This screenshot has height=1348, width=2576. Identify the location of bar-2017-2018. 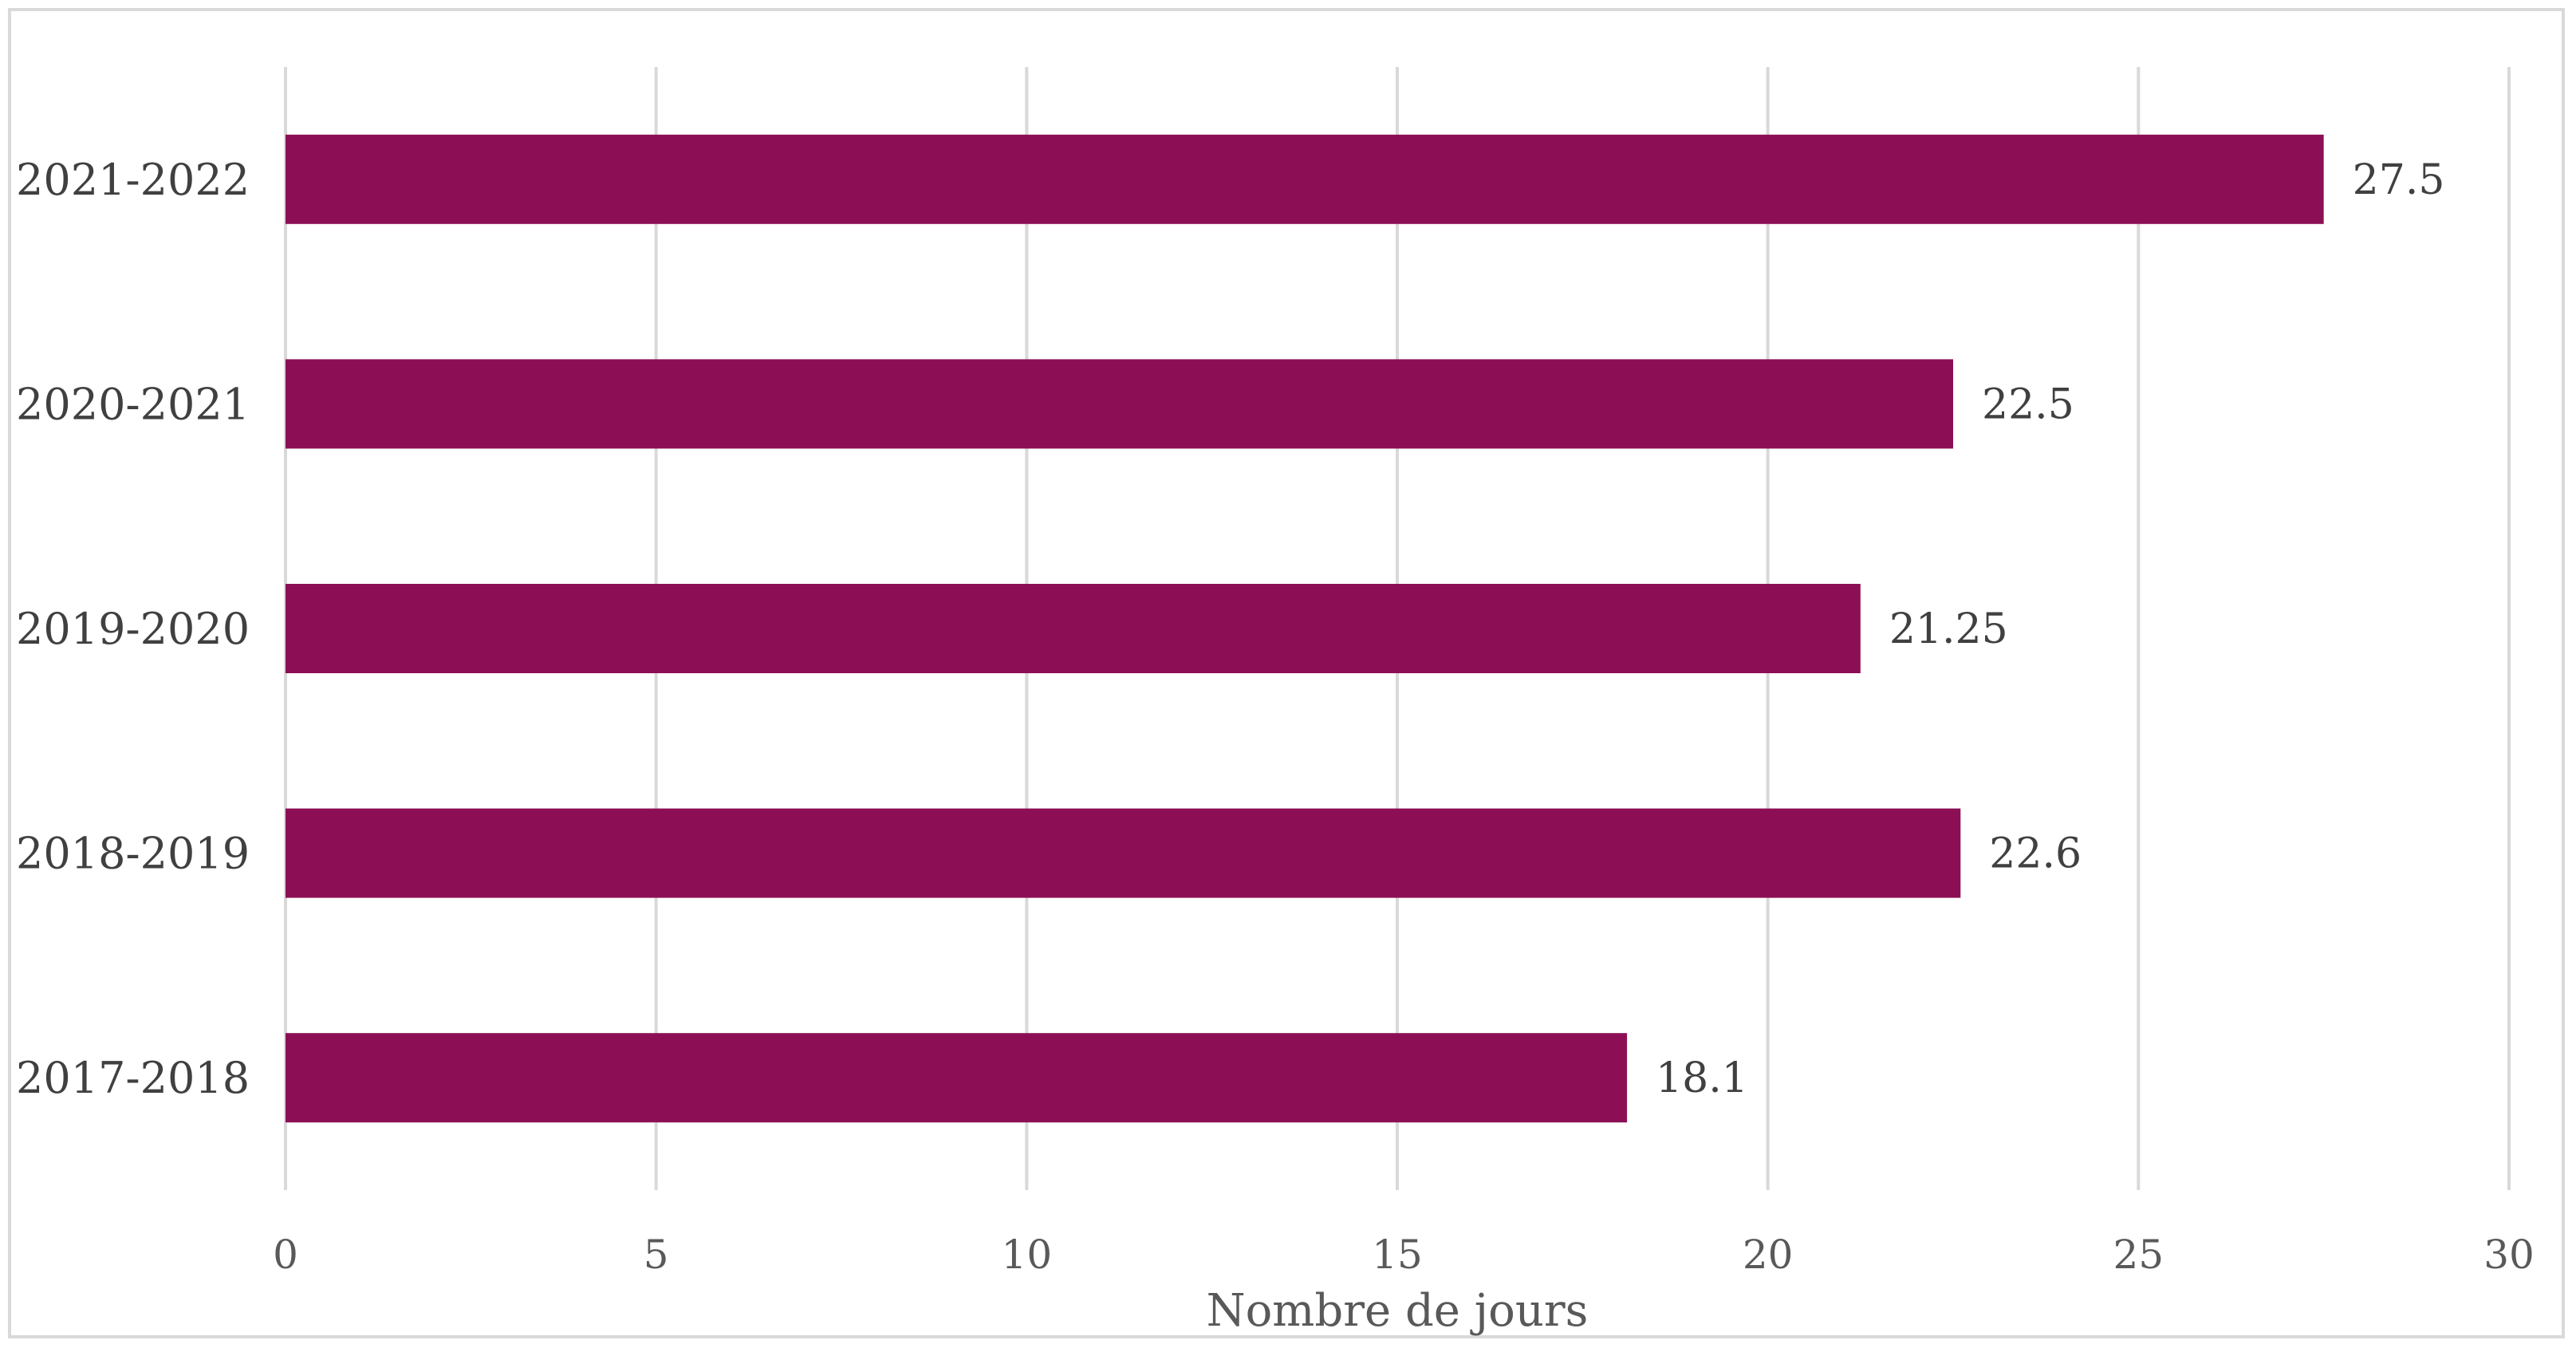
(957, 1078).